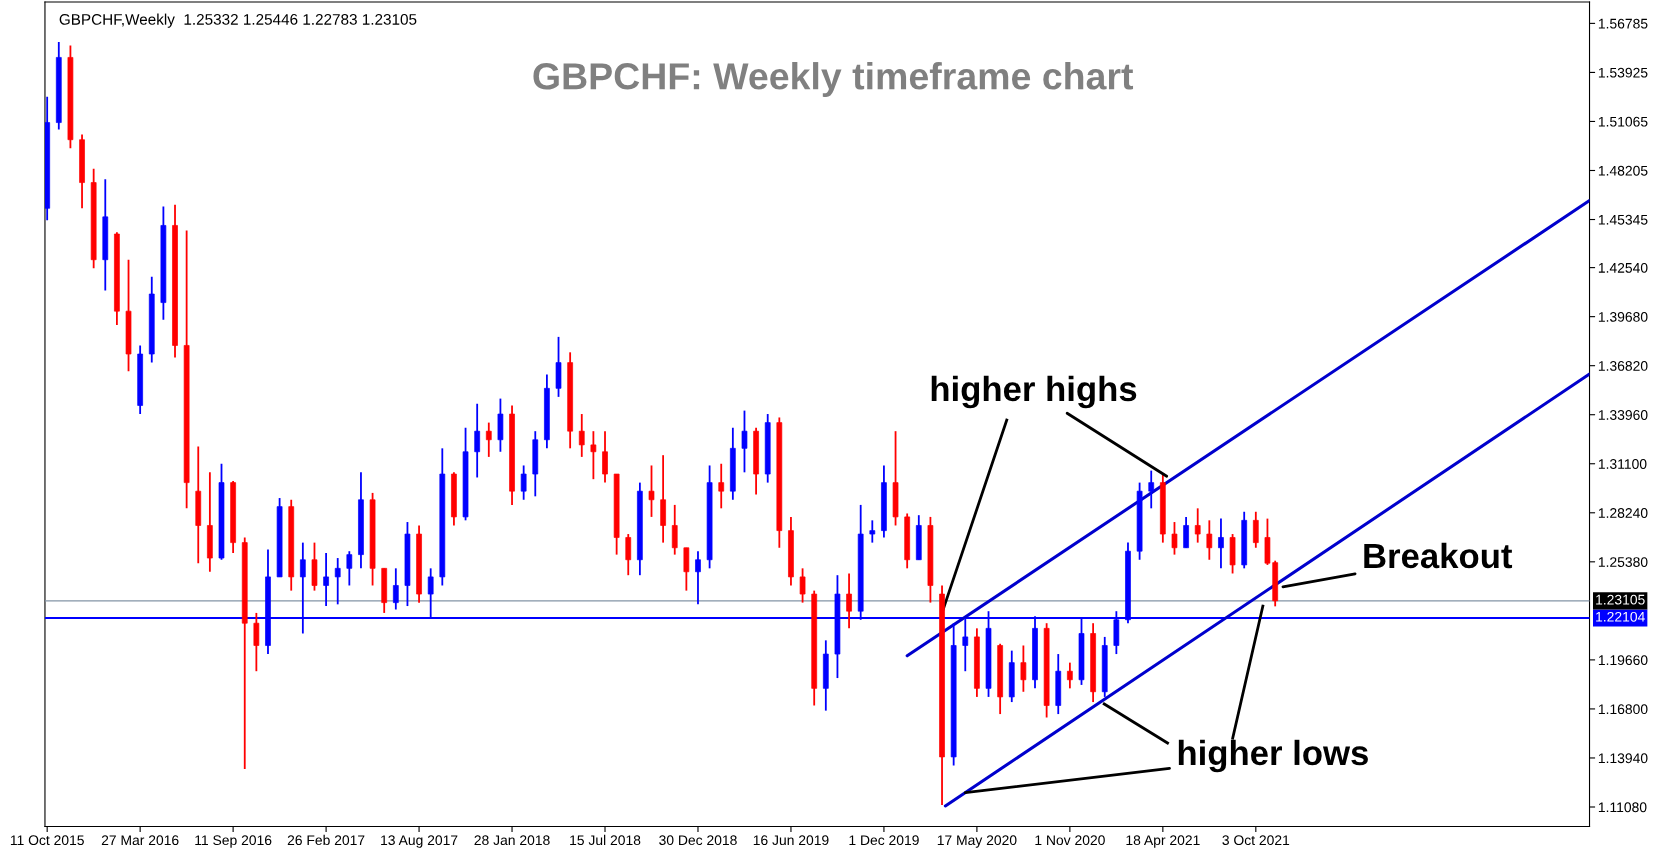  What do you see at coordinates (1438, 555) in the screenshot?
I see `annotation: Breakout` at bounding box center [1438, 555].